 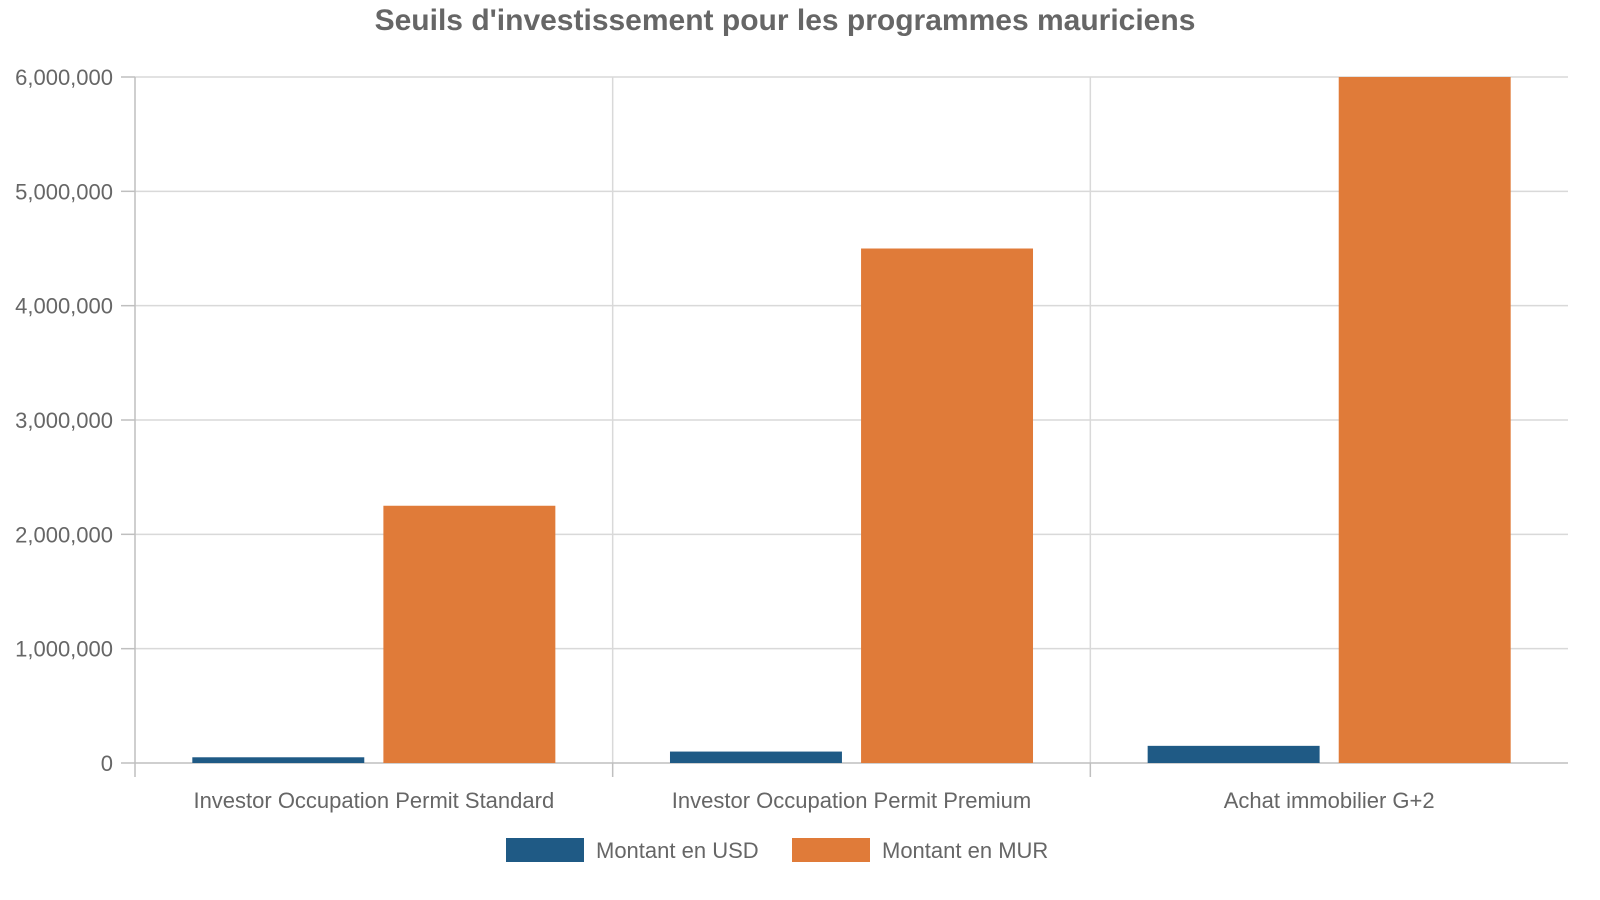 I want to click on y-tick-label: 5,000,000, so click(x=64, y=191).